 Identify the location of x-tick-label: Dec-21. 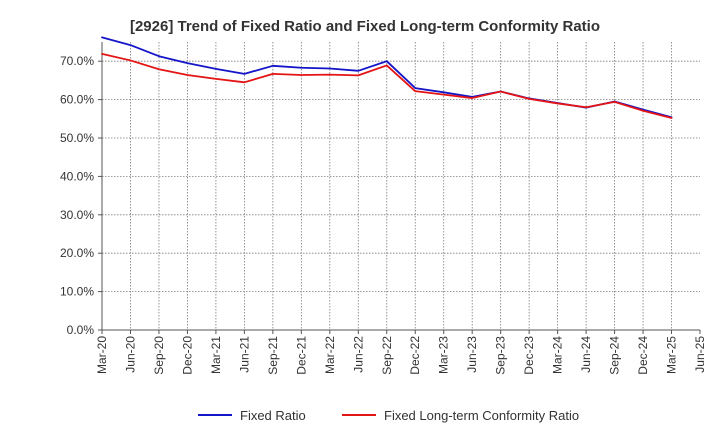
(301, 355).